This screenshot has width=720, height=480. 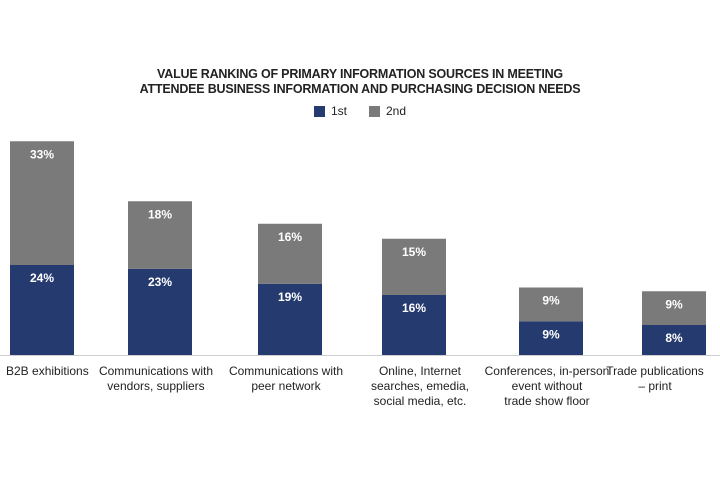 What do you see at coordinates (655, 371) in the screenshot?
I see `category-label-line: Trade publications` at bounding box center [655, 371].